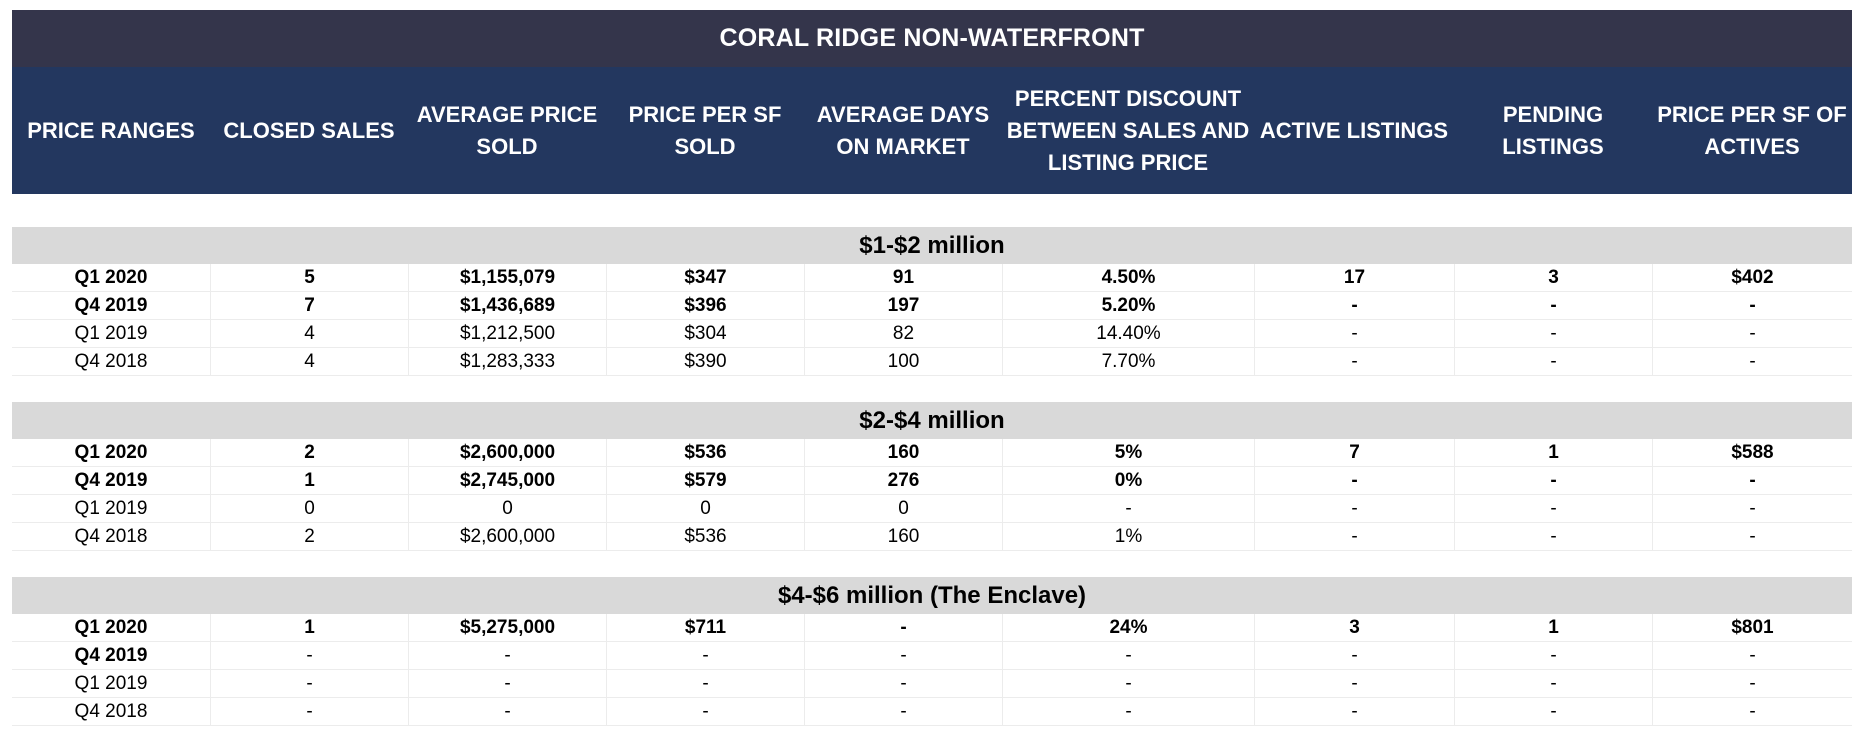 This screenshot has height=742, width=1864. What do you see at coordinates (1354, 452) in the screenshot?
I see `table-cell: 7` at bounding box center [1354, 452].